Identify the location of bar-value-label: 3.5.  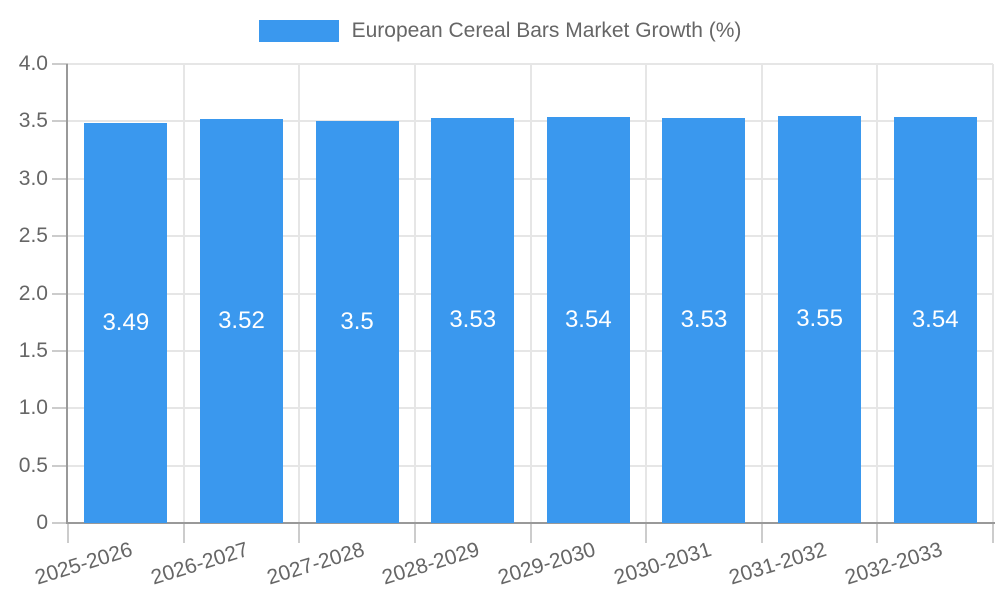
(357, 322).